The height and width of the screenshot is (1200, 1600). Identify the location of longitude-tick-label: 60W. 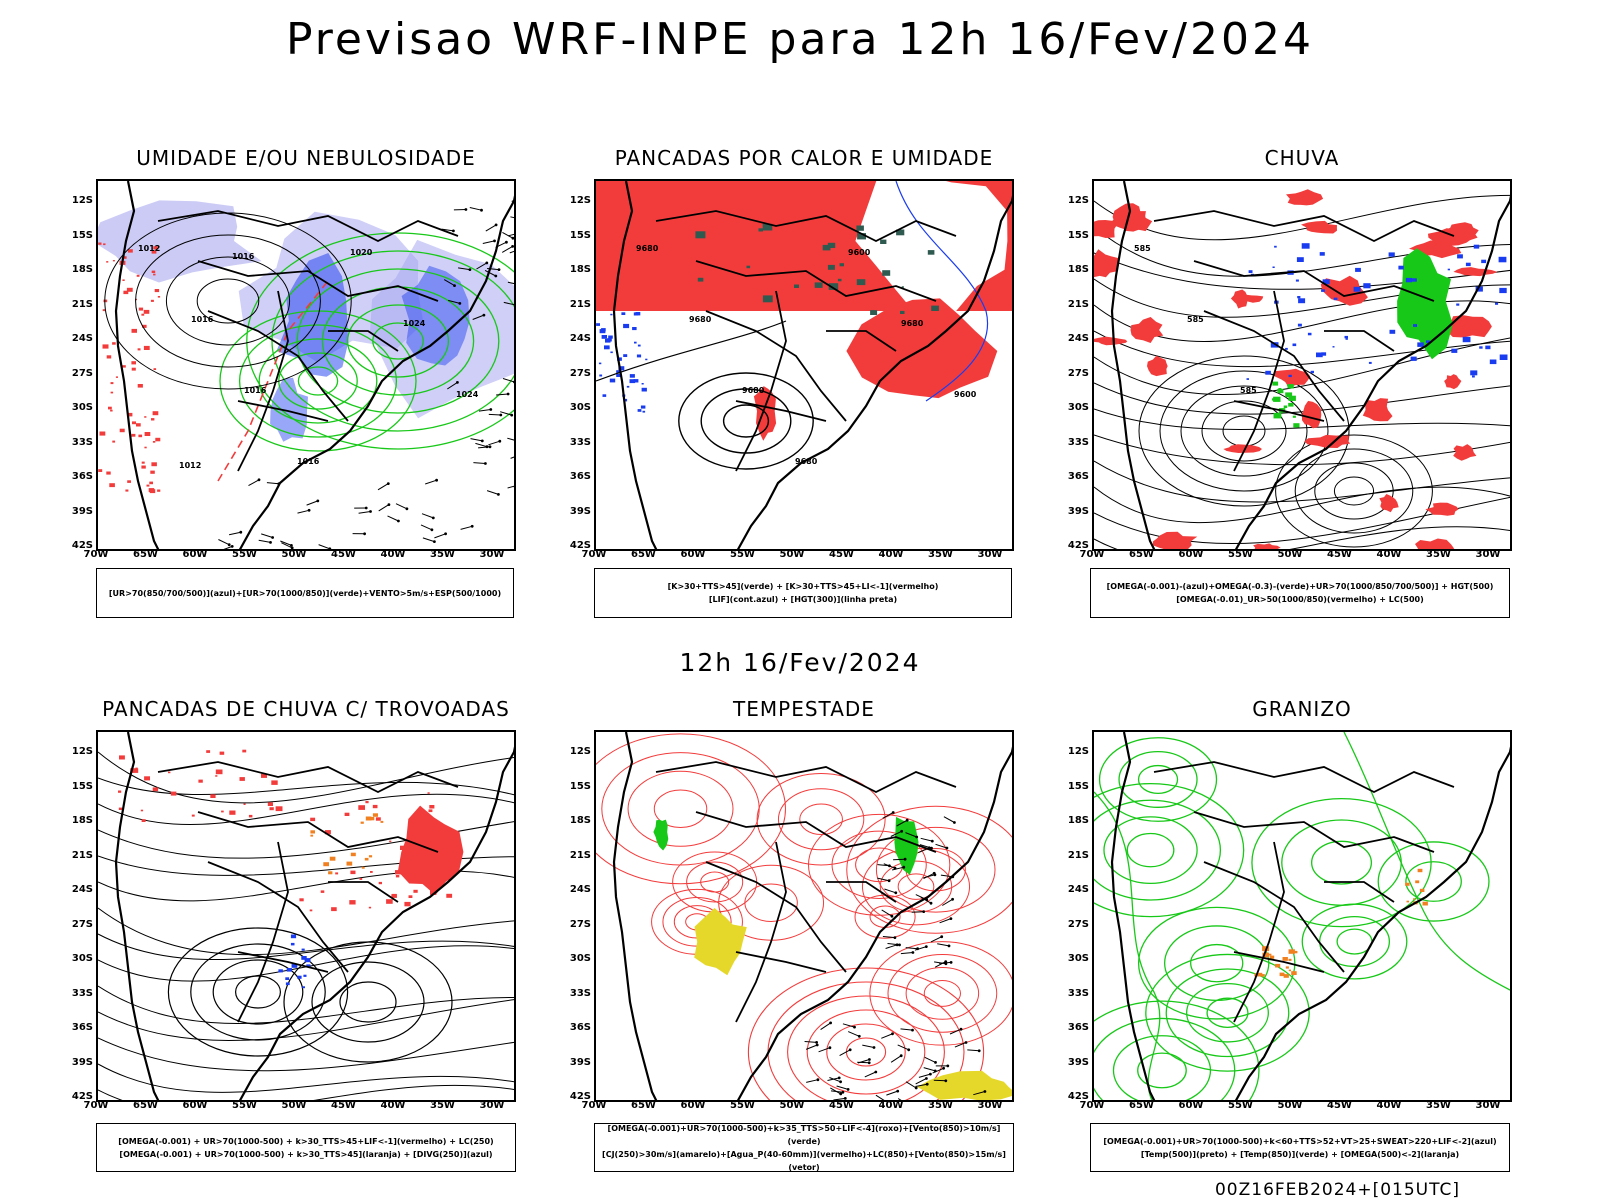
(693, 554).